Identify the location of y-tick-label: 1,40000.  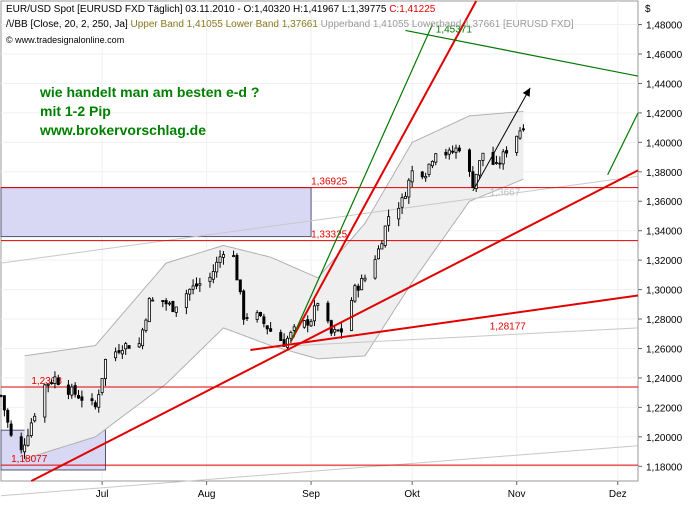
(664, 143).